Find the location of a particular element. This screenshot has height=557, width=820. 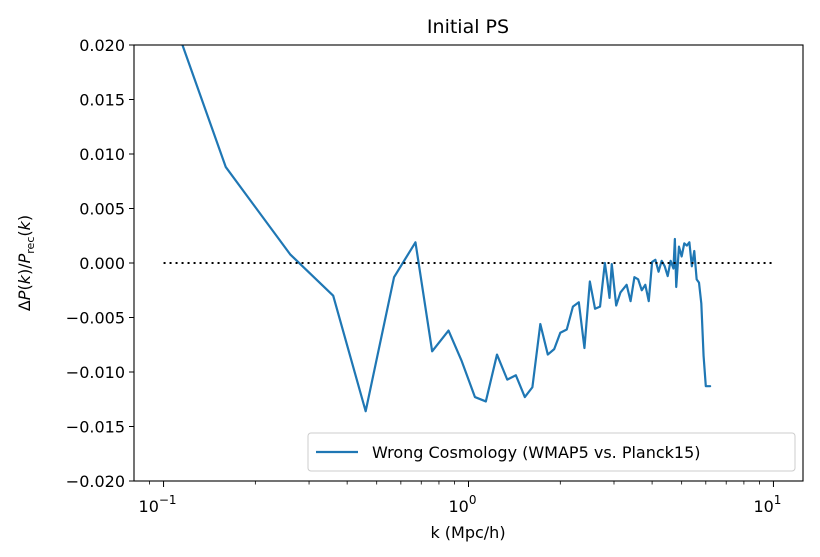

y-tick-label: −0.015 is located at coordinates (95, 427).